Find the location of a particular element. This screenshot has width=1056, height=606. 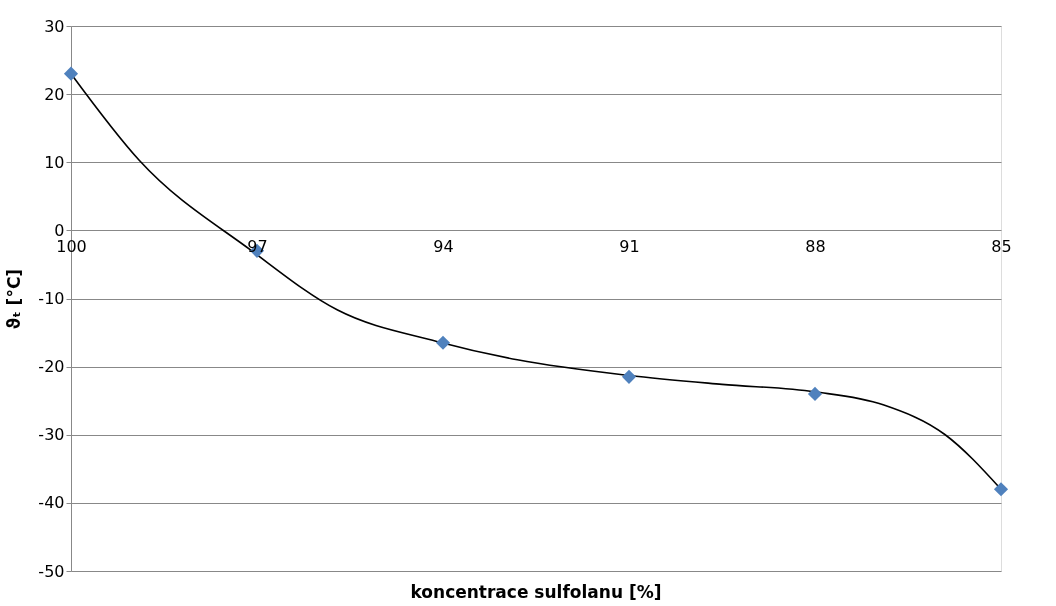

y-tick-label: -20 is located at coordinates (51, 367).